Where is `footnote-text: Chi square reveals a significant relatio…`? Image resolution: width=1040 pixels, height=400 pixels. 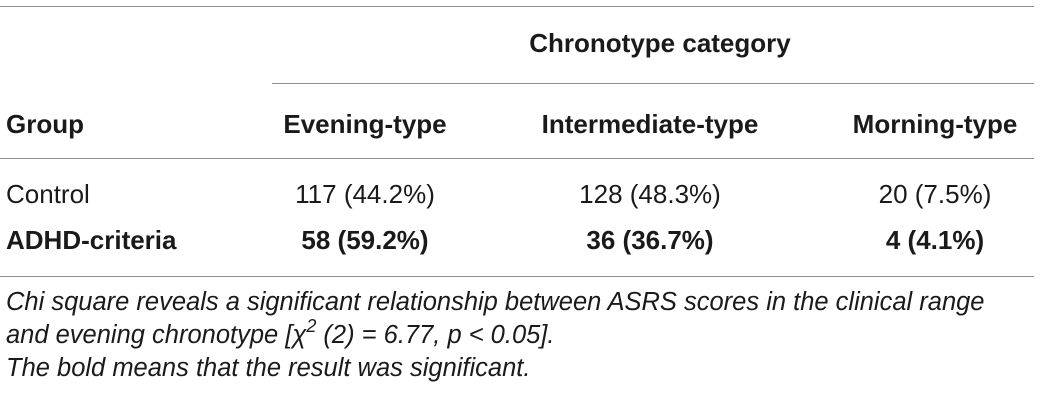
footnote-text: Chi square reveals a significant relatio… is located at coordinates (495, 318).